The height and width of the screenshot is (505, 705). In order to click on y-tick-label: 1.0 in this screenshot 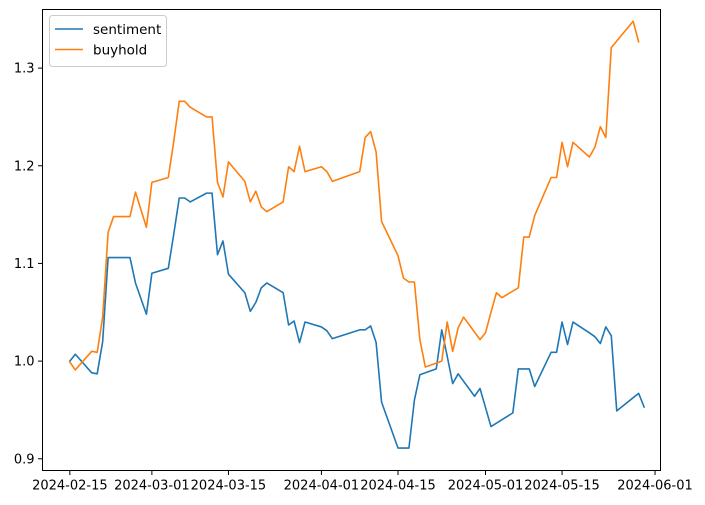, I will do `click(24, 362)`.